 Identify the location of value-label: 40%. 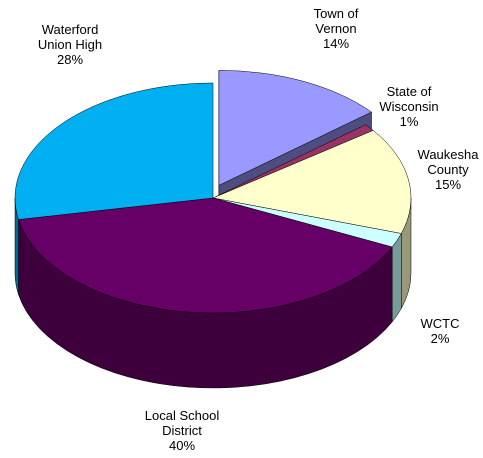
(182, 445).